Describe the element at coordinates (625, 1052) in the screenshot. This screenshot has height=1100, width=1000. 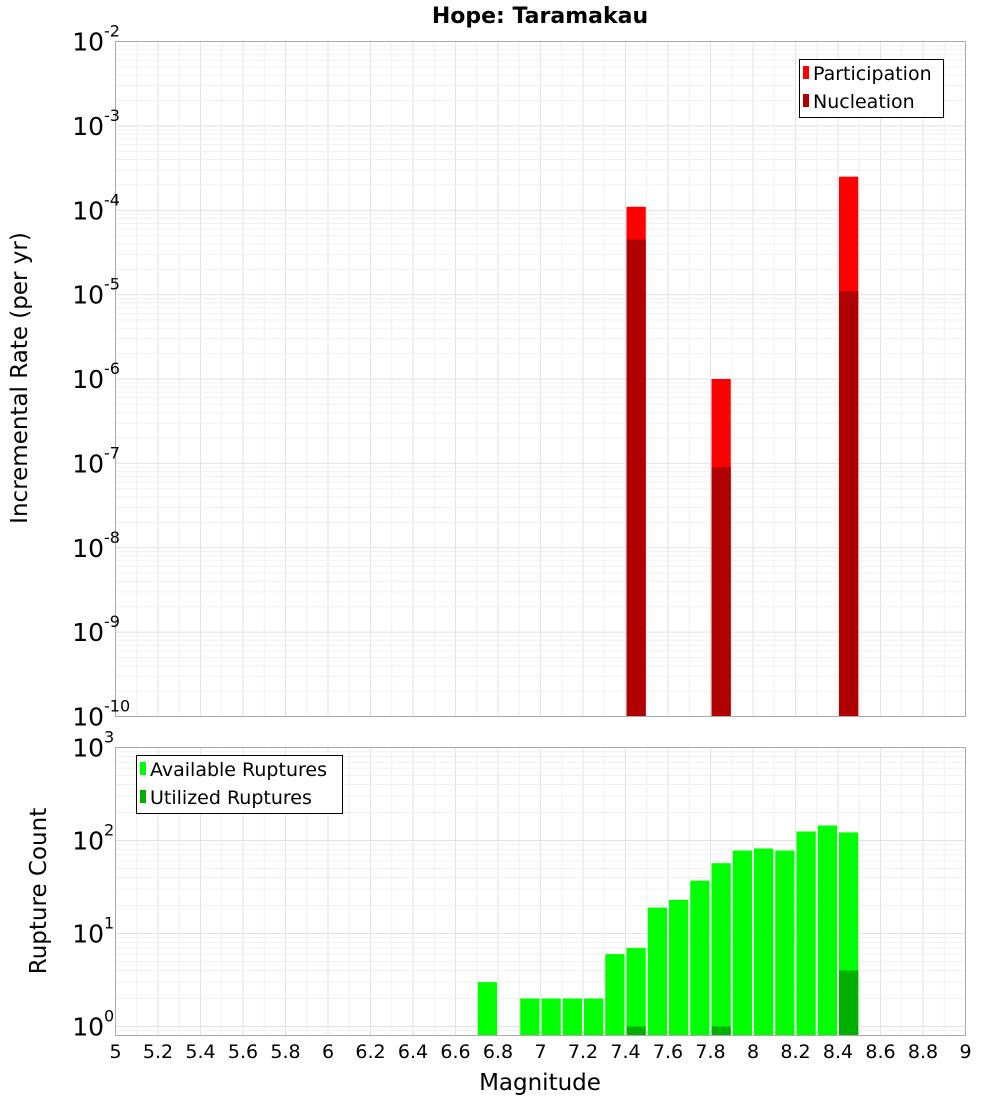
I see `x-tick-label: 7.4` at that location.